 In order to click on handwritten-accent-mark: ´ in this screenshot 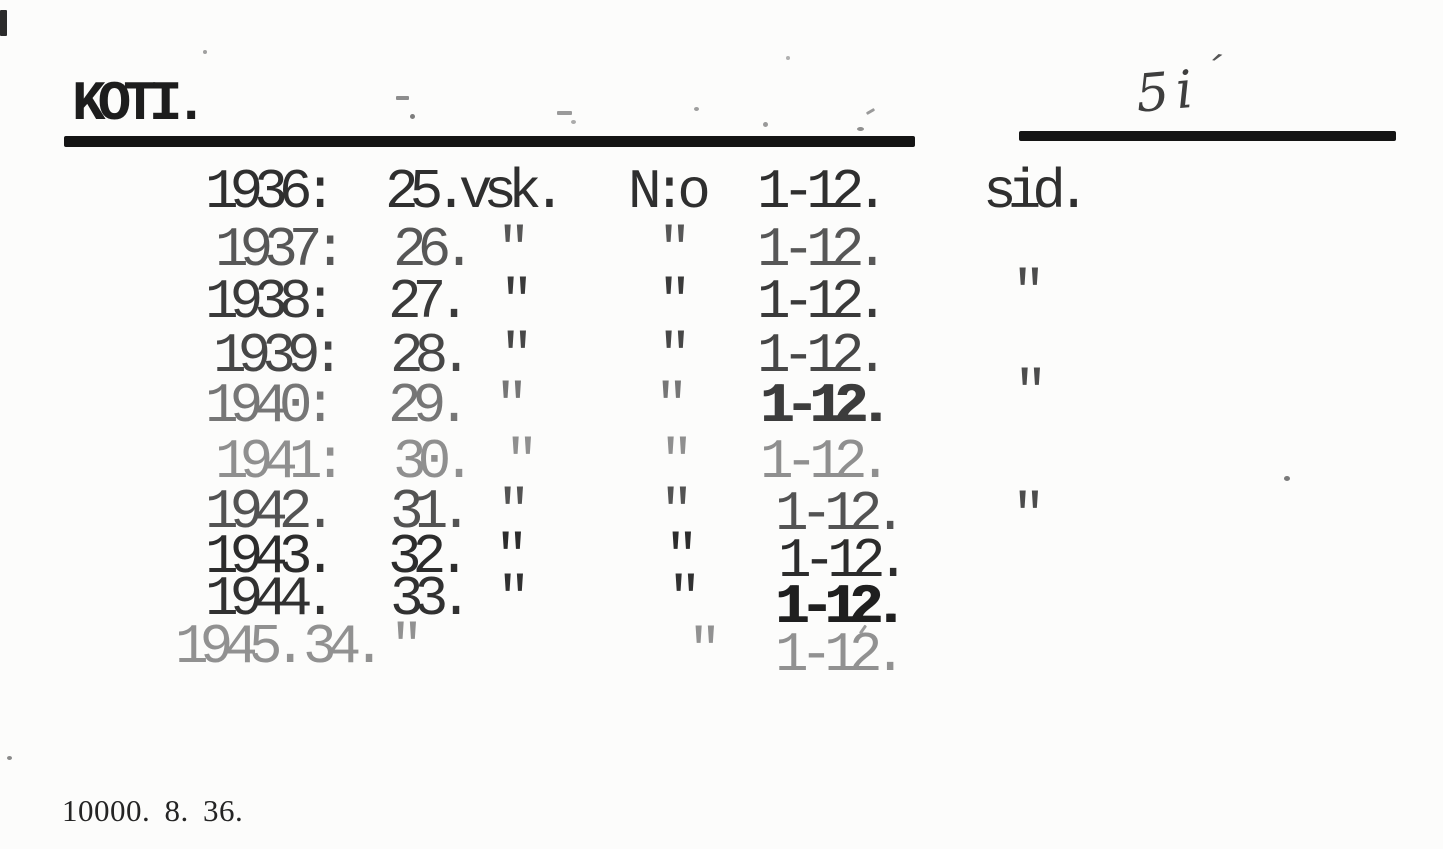, I will do `click(1212, 72)`.